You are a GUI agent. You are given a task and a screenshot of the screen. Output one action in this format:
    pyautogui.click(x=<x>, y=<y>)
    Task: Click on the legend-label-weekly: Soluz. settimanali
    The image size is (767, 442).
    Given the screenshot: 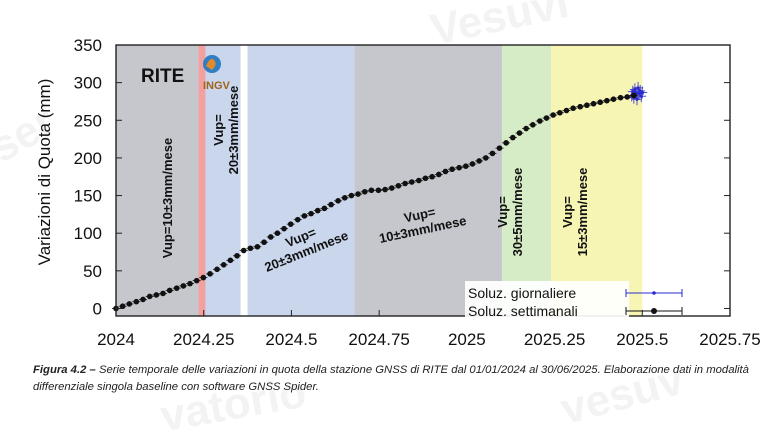 What is the action you would take?
    pyautogui.click(x=523, y=311)
    